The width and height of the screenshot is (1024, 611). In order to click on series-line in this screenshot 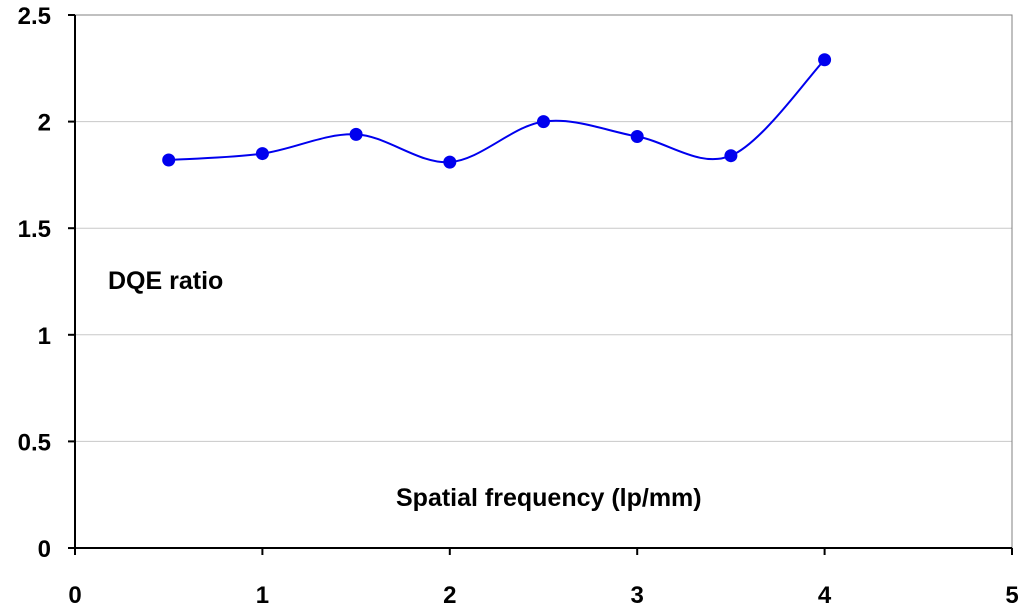, I will do `click(497, 111)`.